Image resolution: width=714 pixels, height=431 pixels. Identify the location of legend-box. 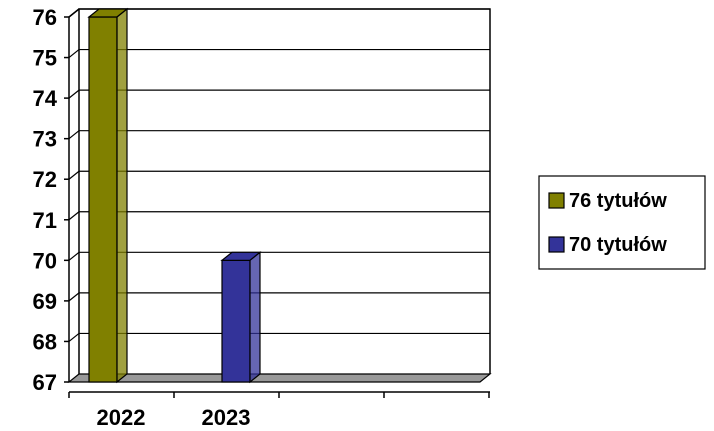
(622, 222).